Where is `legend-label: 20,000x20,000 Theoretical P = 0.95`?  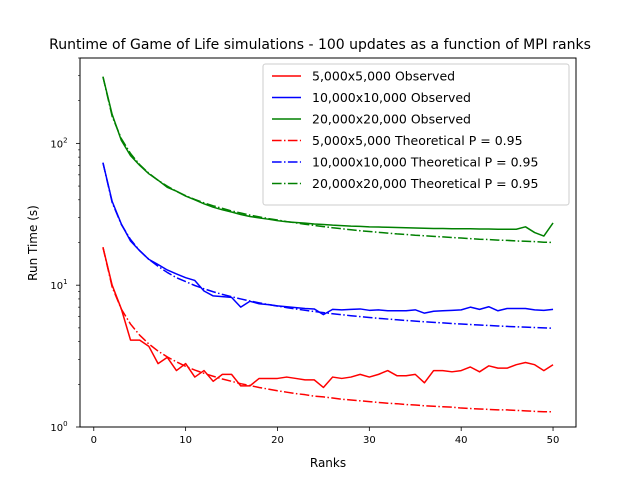
legend-label: 20,000x20,000 Theoretical P = 0.95 is located at coordinates (425, 183).